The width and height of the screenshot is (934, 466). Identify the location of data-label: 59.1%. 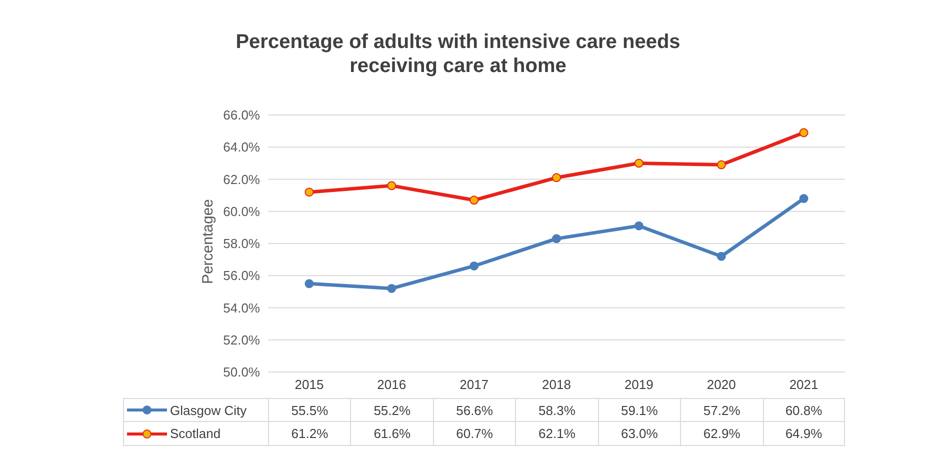
(639, 410).